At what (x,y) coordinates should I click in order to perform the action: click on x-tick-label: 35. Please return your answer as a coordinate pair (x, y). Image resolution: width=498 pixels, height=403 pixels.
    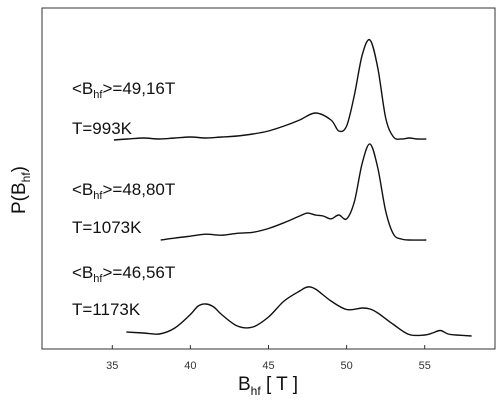
    Looking at the image, I should click on (112, 366).